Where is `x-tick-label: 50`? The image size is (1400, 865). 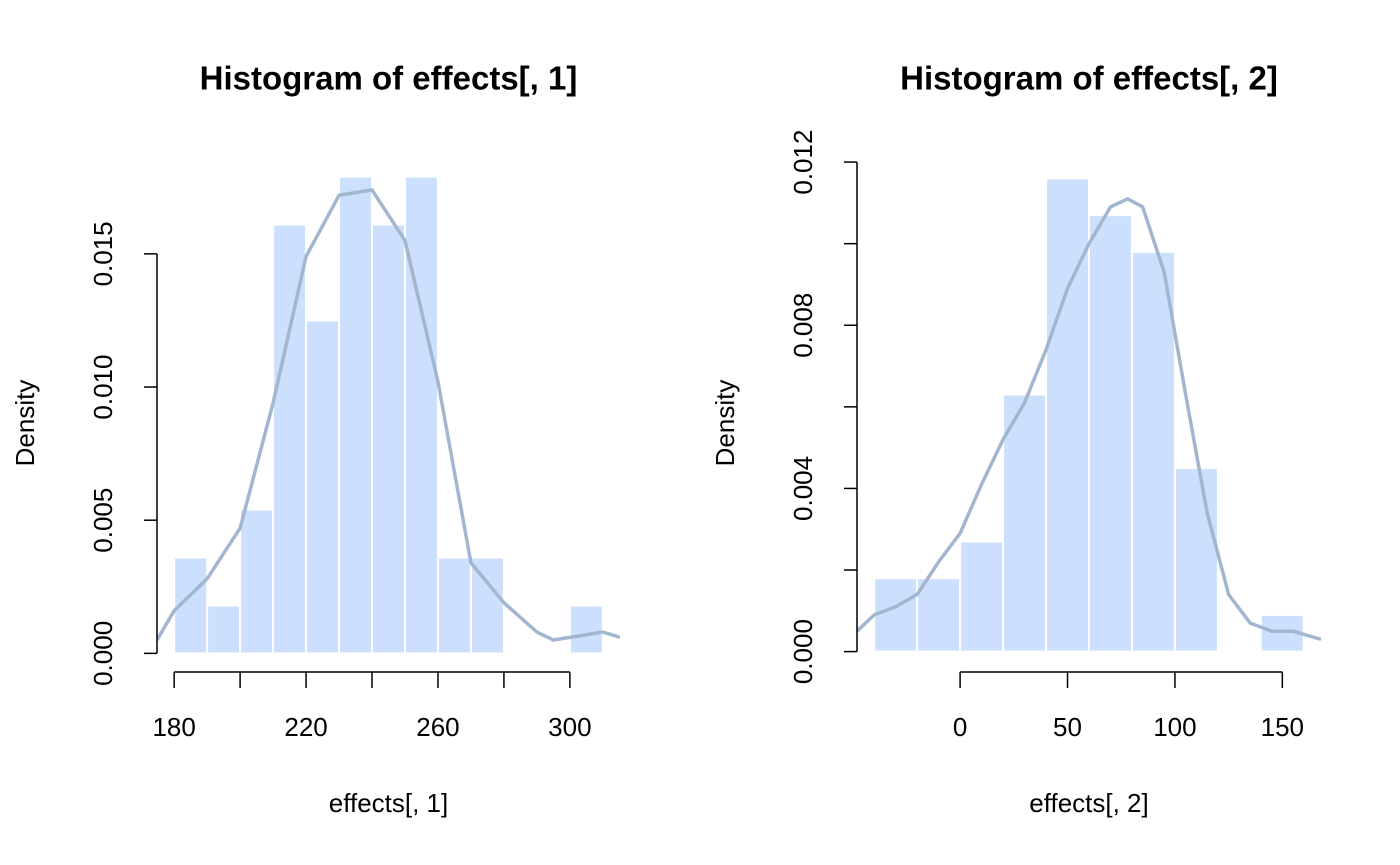 x-tick-label: 50 is located at coordinates (1067, 727).